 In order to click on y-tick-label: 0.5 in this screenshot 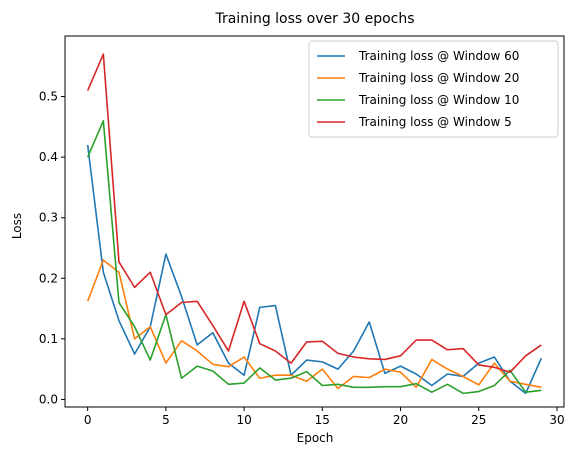, I will do `click(48, 97)`.